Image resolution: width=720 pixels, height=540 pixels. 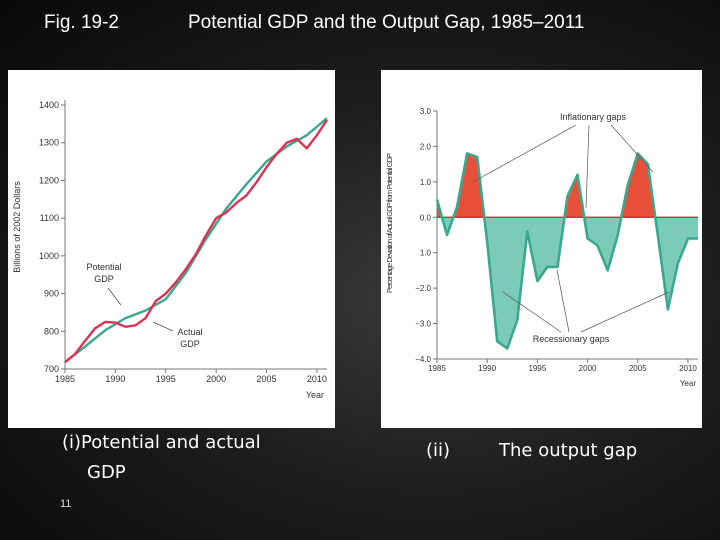 I want to click on actual-annotation-line1: Actual, so click(x=189, y=332).